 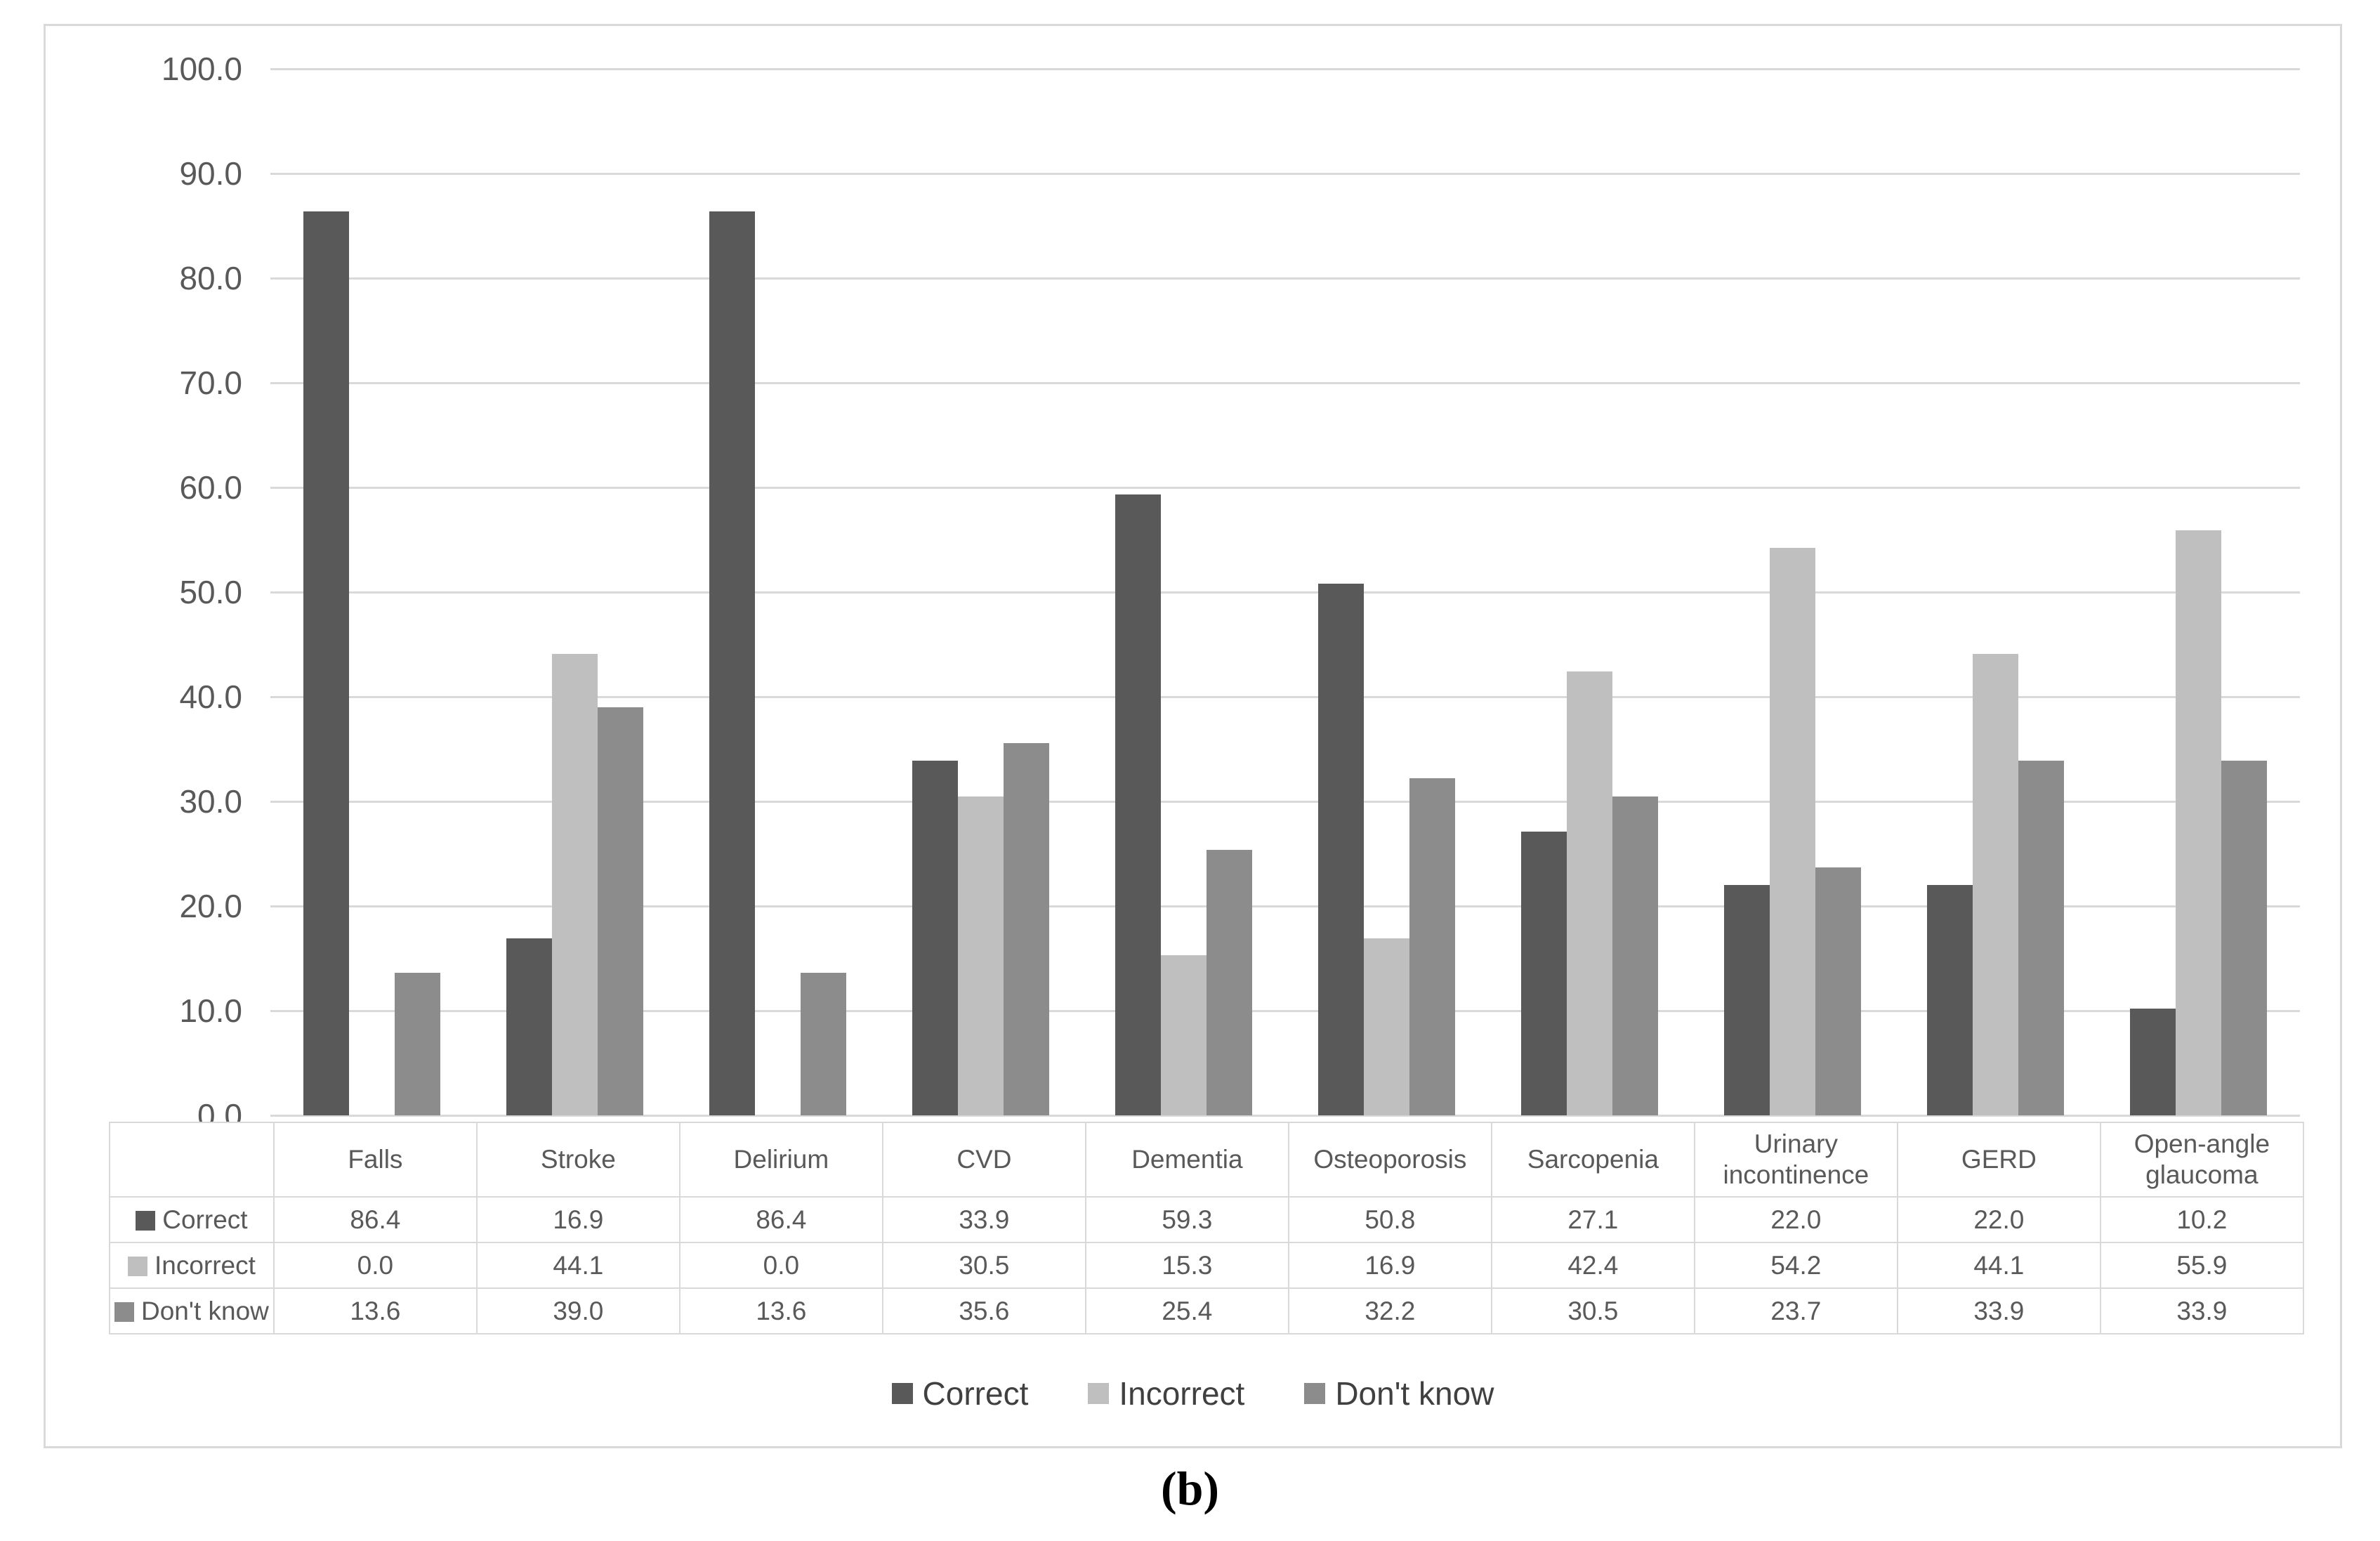 I want to click on table-cell-incorrect-gerd: 44.1, so click(x=1998, y=1265).